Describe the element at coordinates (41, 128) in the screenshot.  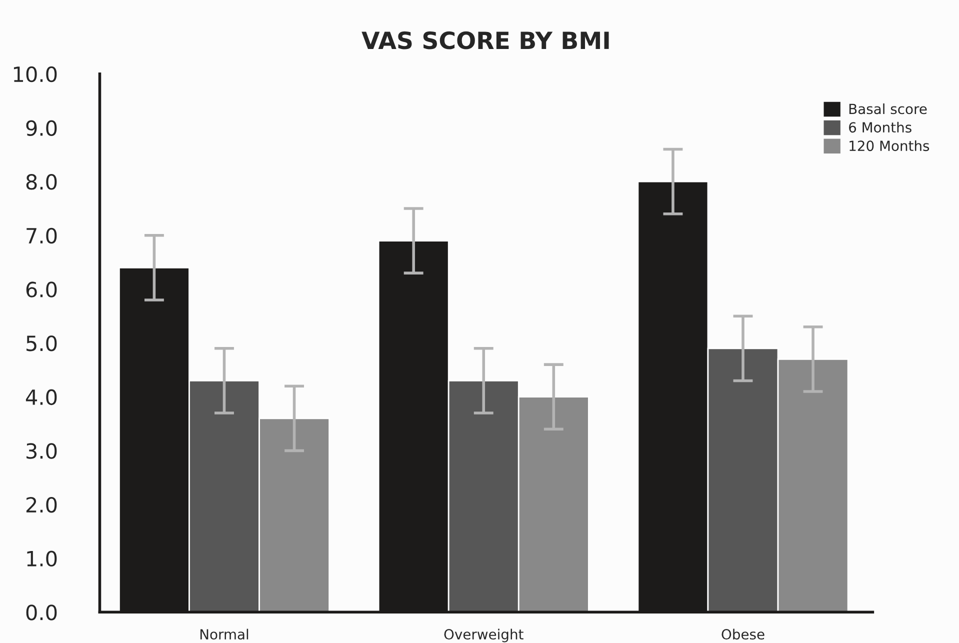
I see `y-tick-label: 9.0` at that location.